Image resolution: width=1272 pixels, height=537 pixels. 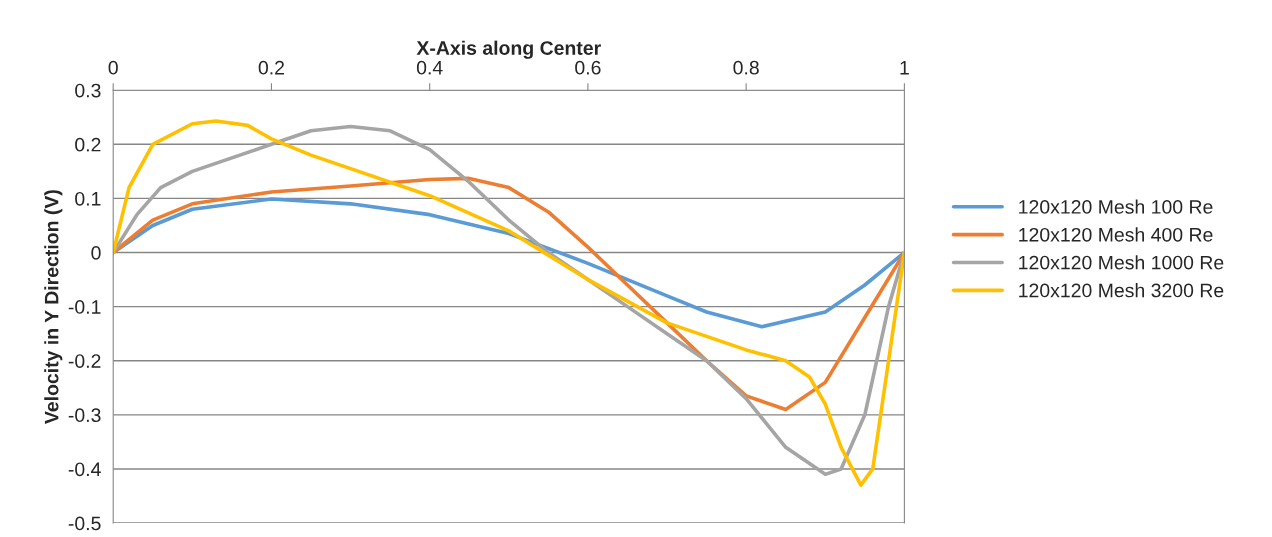 I want to click on x-tick-label: 0.4, so click(x=429, y=67).